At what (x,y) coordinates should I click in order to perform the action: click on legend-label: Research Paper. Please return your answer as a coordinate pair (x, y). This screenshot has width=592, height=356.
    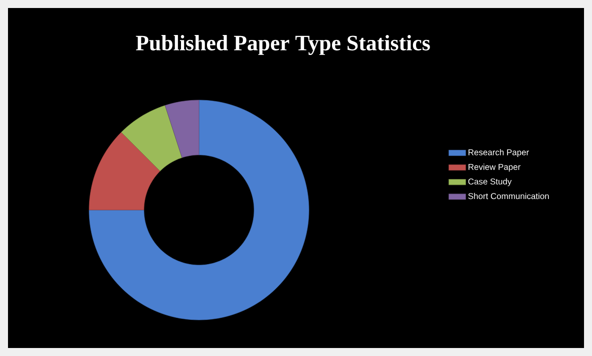
    Looking at the image, I should click on (498, 153).